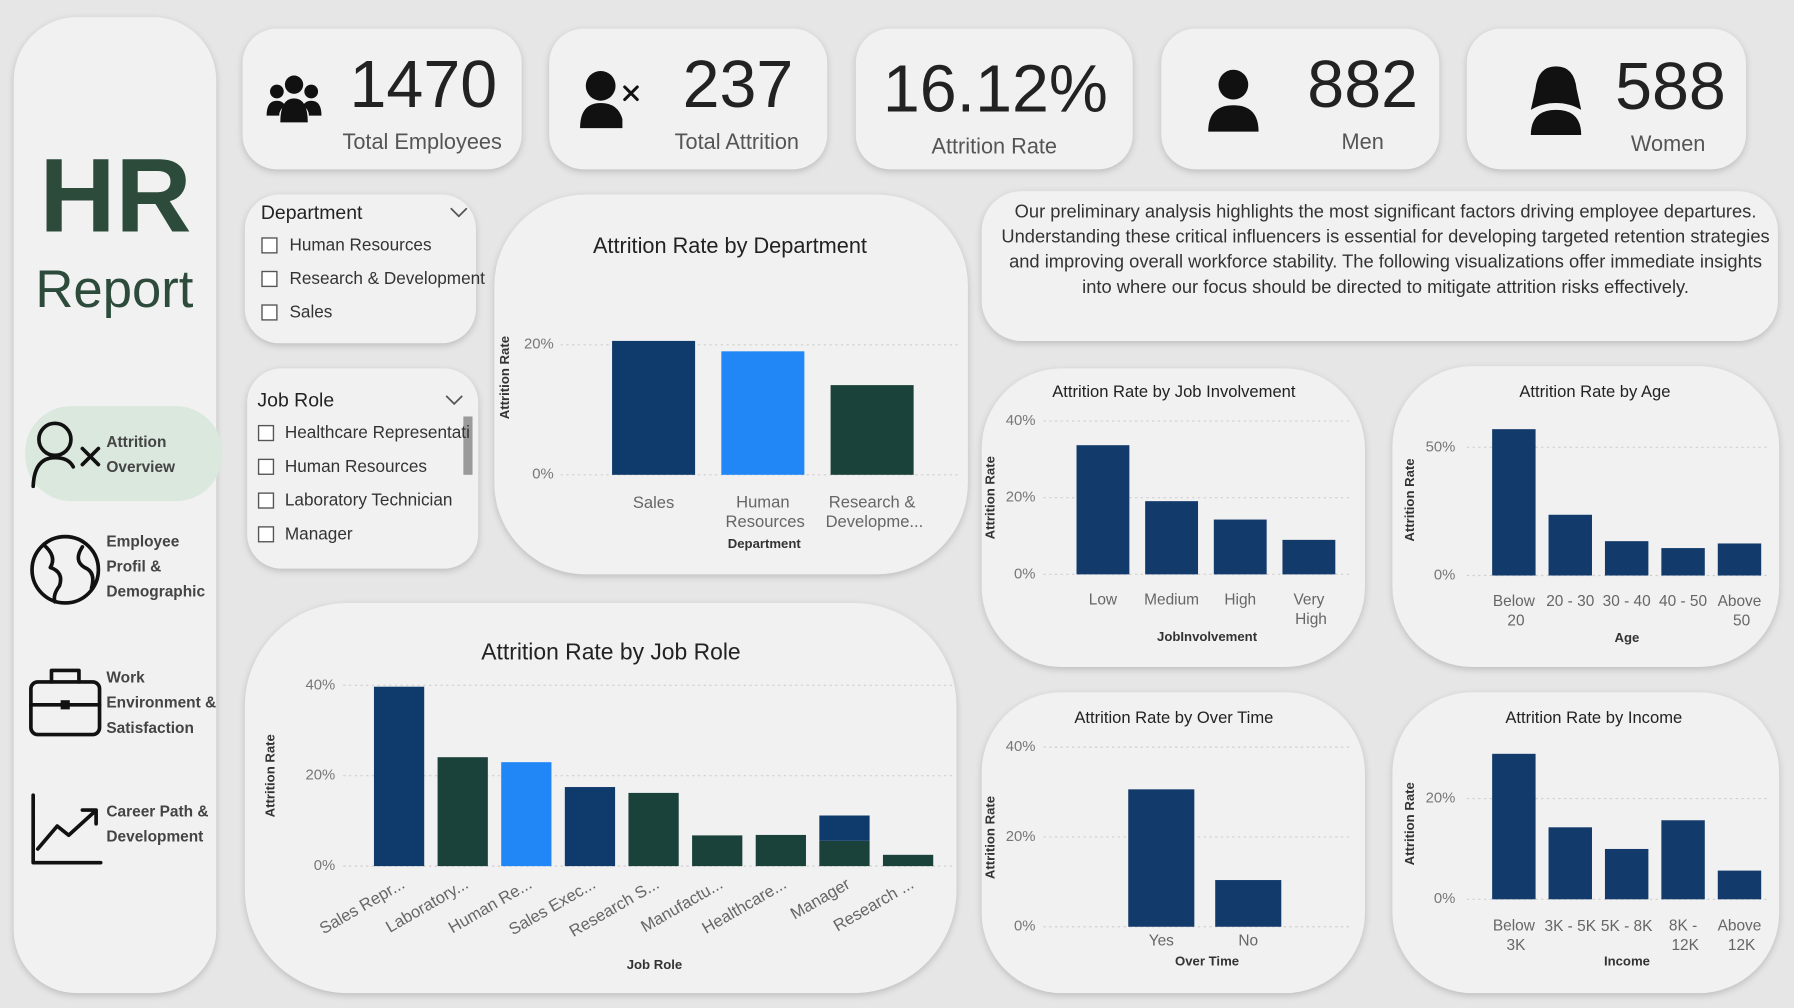 This screenshot has height=1008, width=1794. I want to click on y-tick-label: 50%, so click(1441, 447).